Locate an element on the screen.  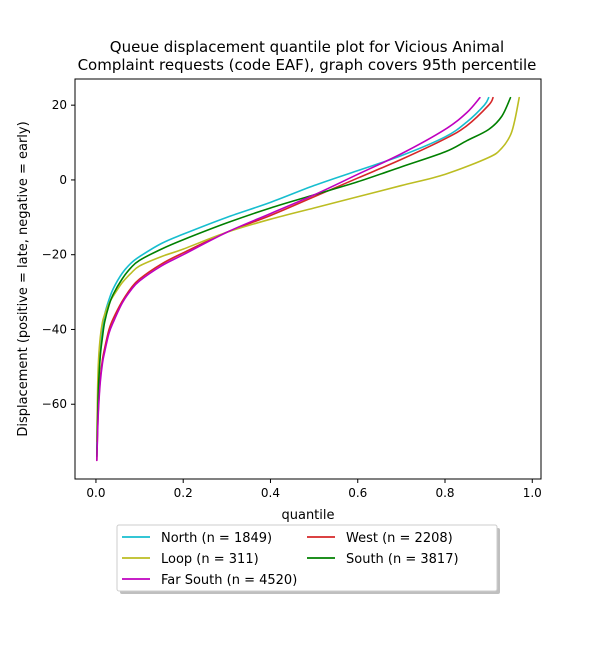
x-axis-label: quantile is located at coordinates (307, 515).